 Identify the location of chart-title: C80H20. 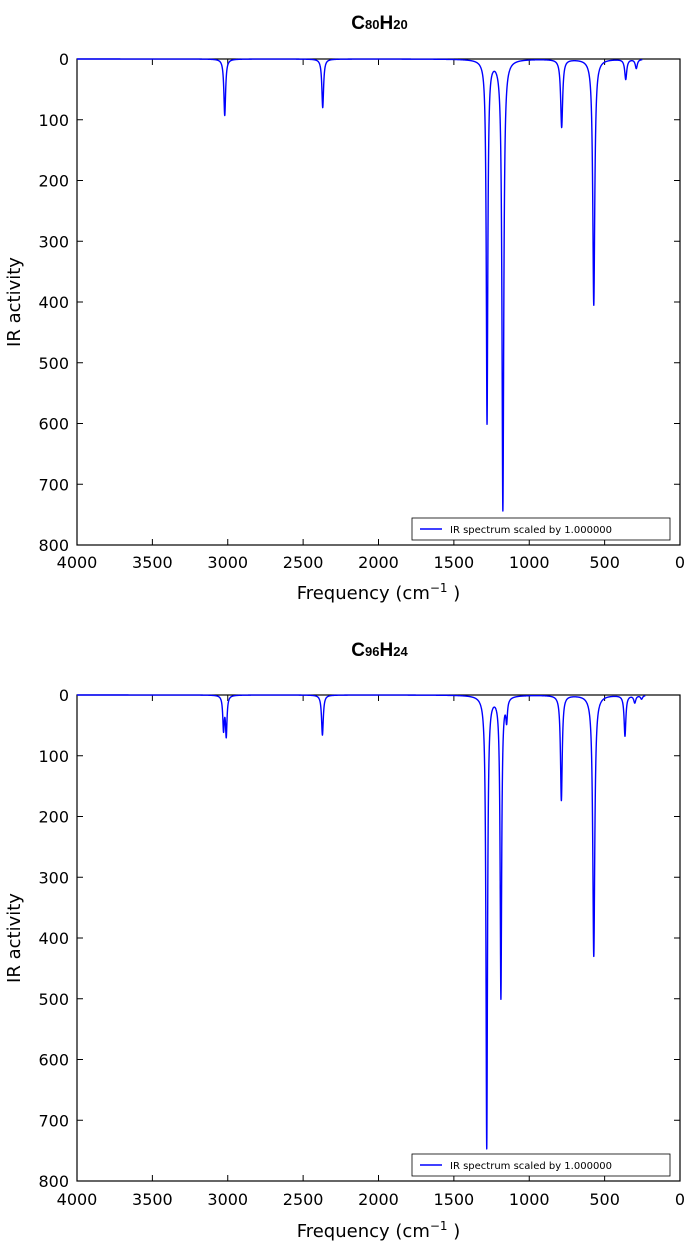
(379, 23).